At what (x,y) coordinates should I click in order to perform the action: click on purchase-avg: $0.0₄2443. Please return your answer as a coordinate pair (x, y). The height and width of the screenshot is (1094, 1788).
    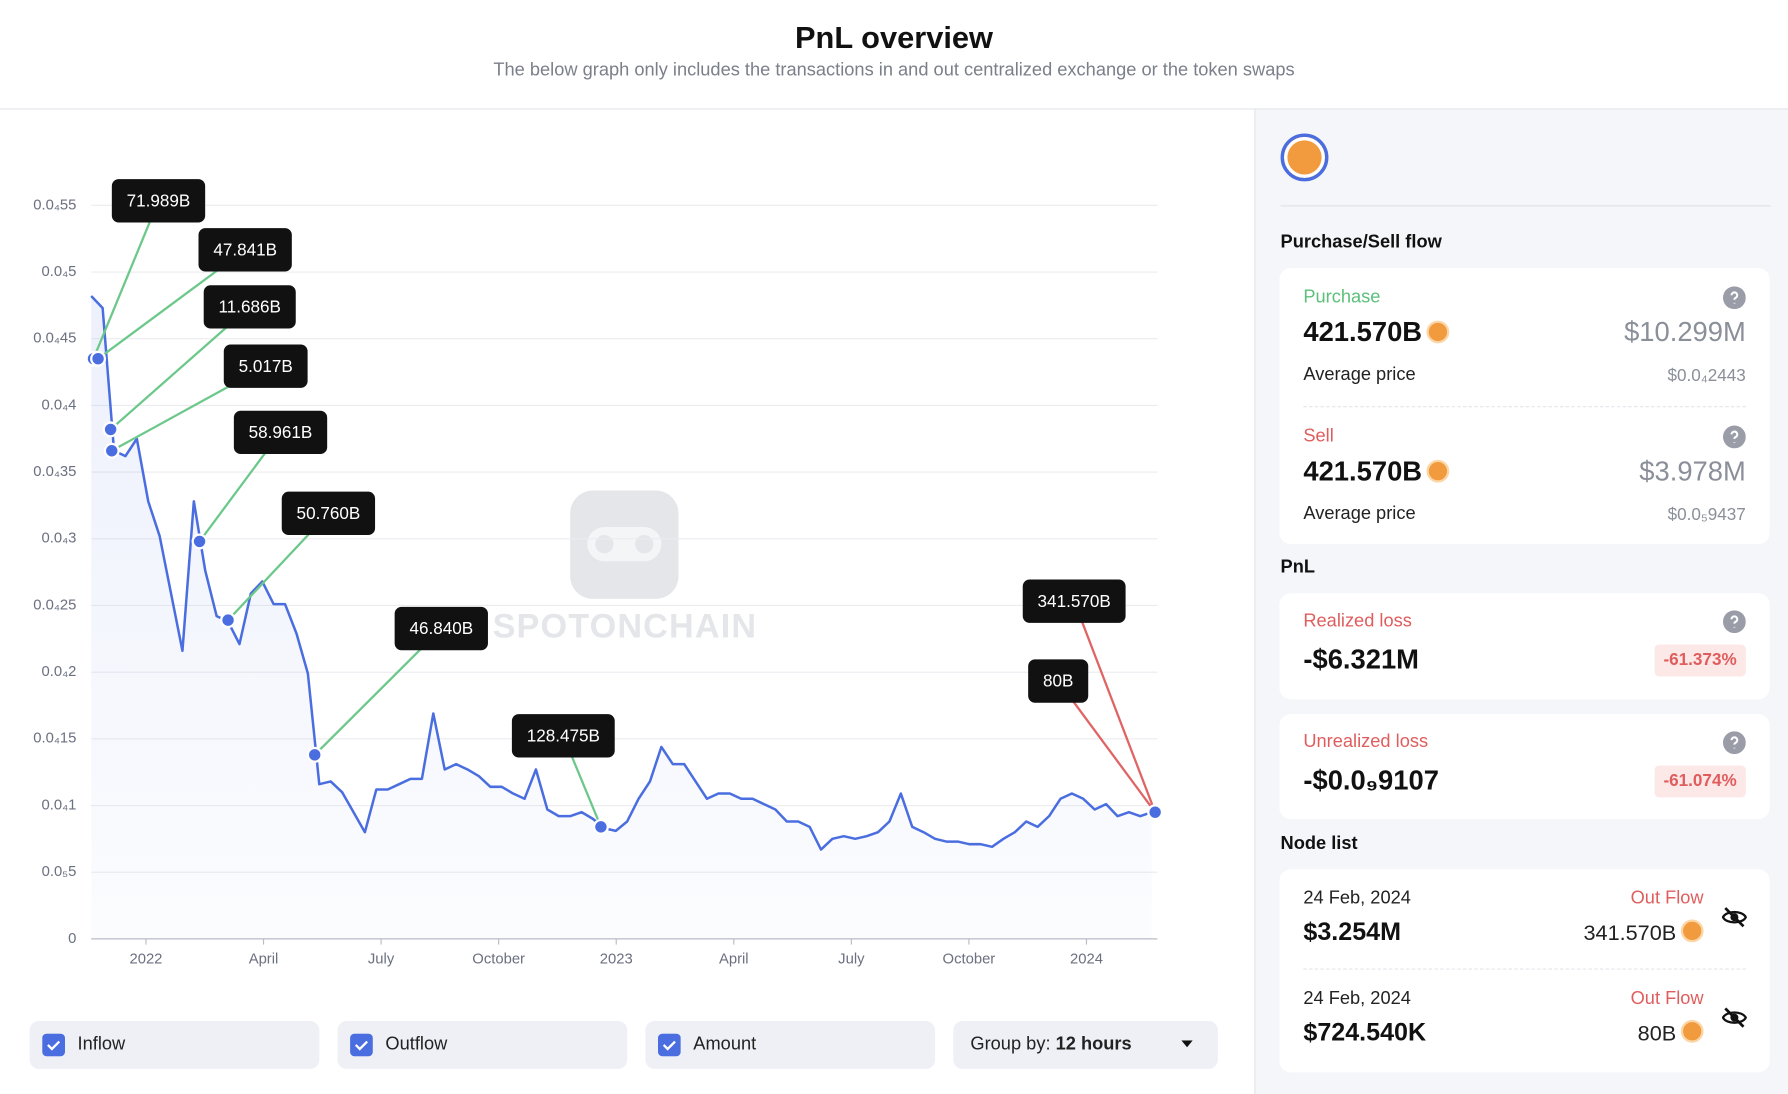
    Looking at the image, I should click on (1706, 376).